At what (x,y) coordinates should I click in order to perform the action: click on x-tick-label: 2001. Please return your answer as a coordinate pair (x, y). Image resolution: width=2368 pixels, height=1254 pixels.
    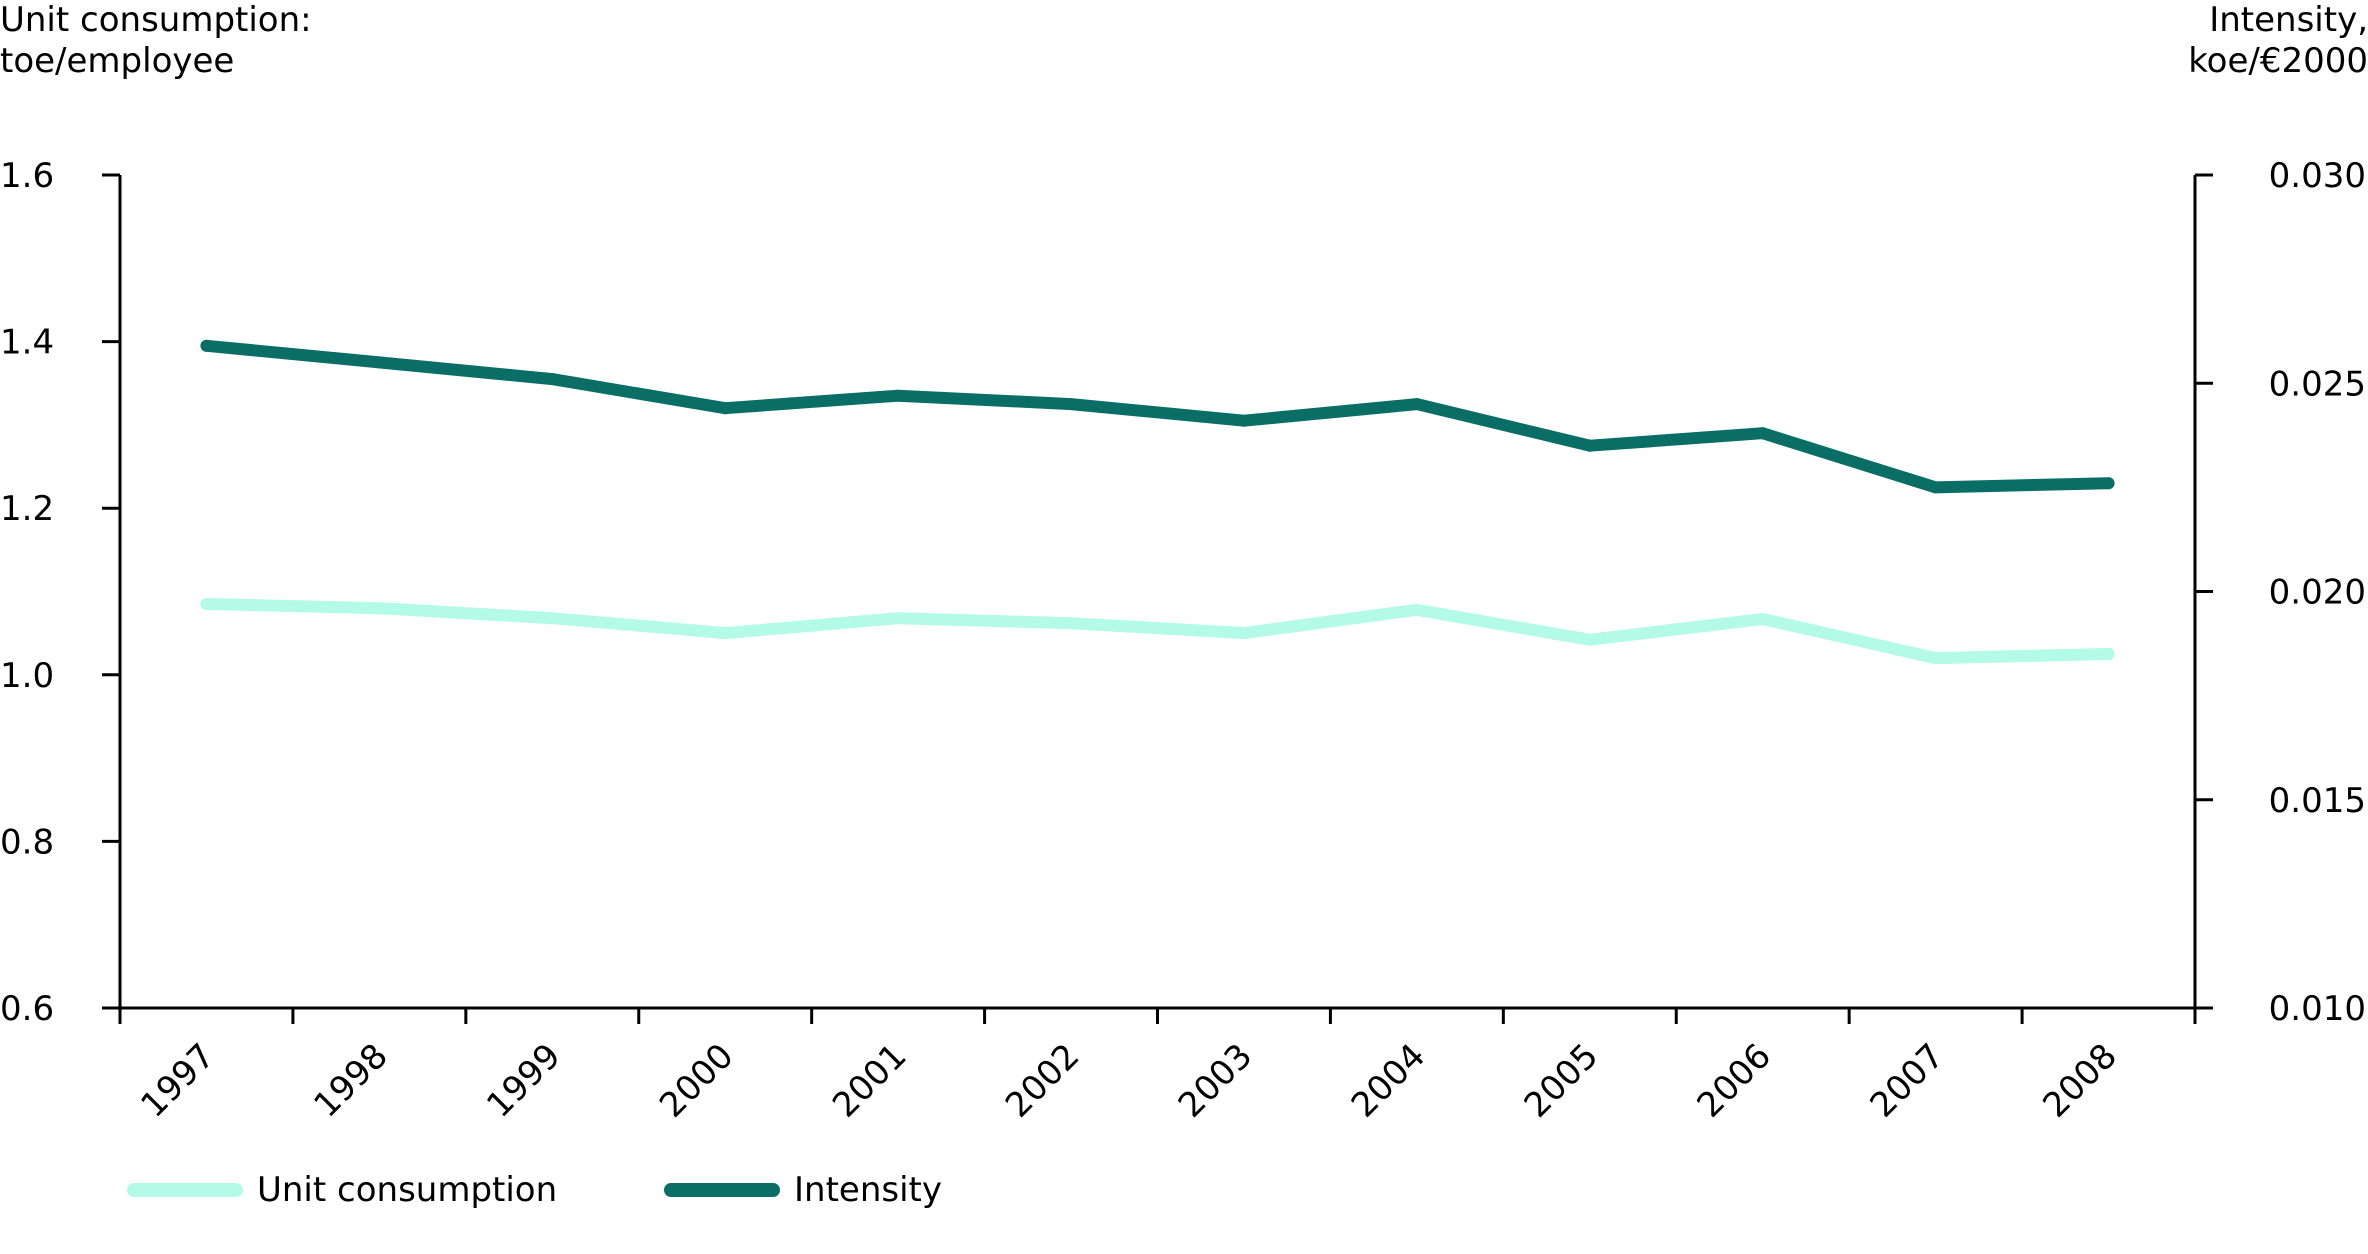
    Looking at the image, I should click on (869, 1080).